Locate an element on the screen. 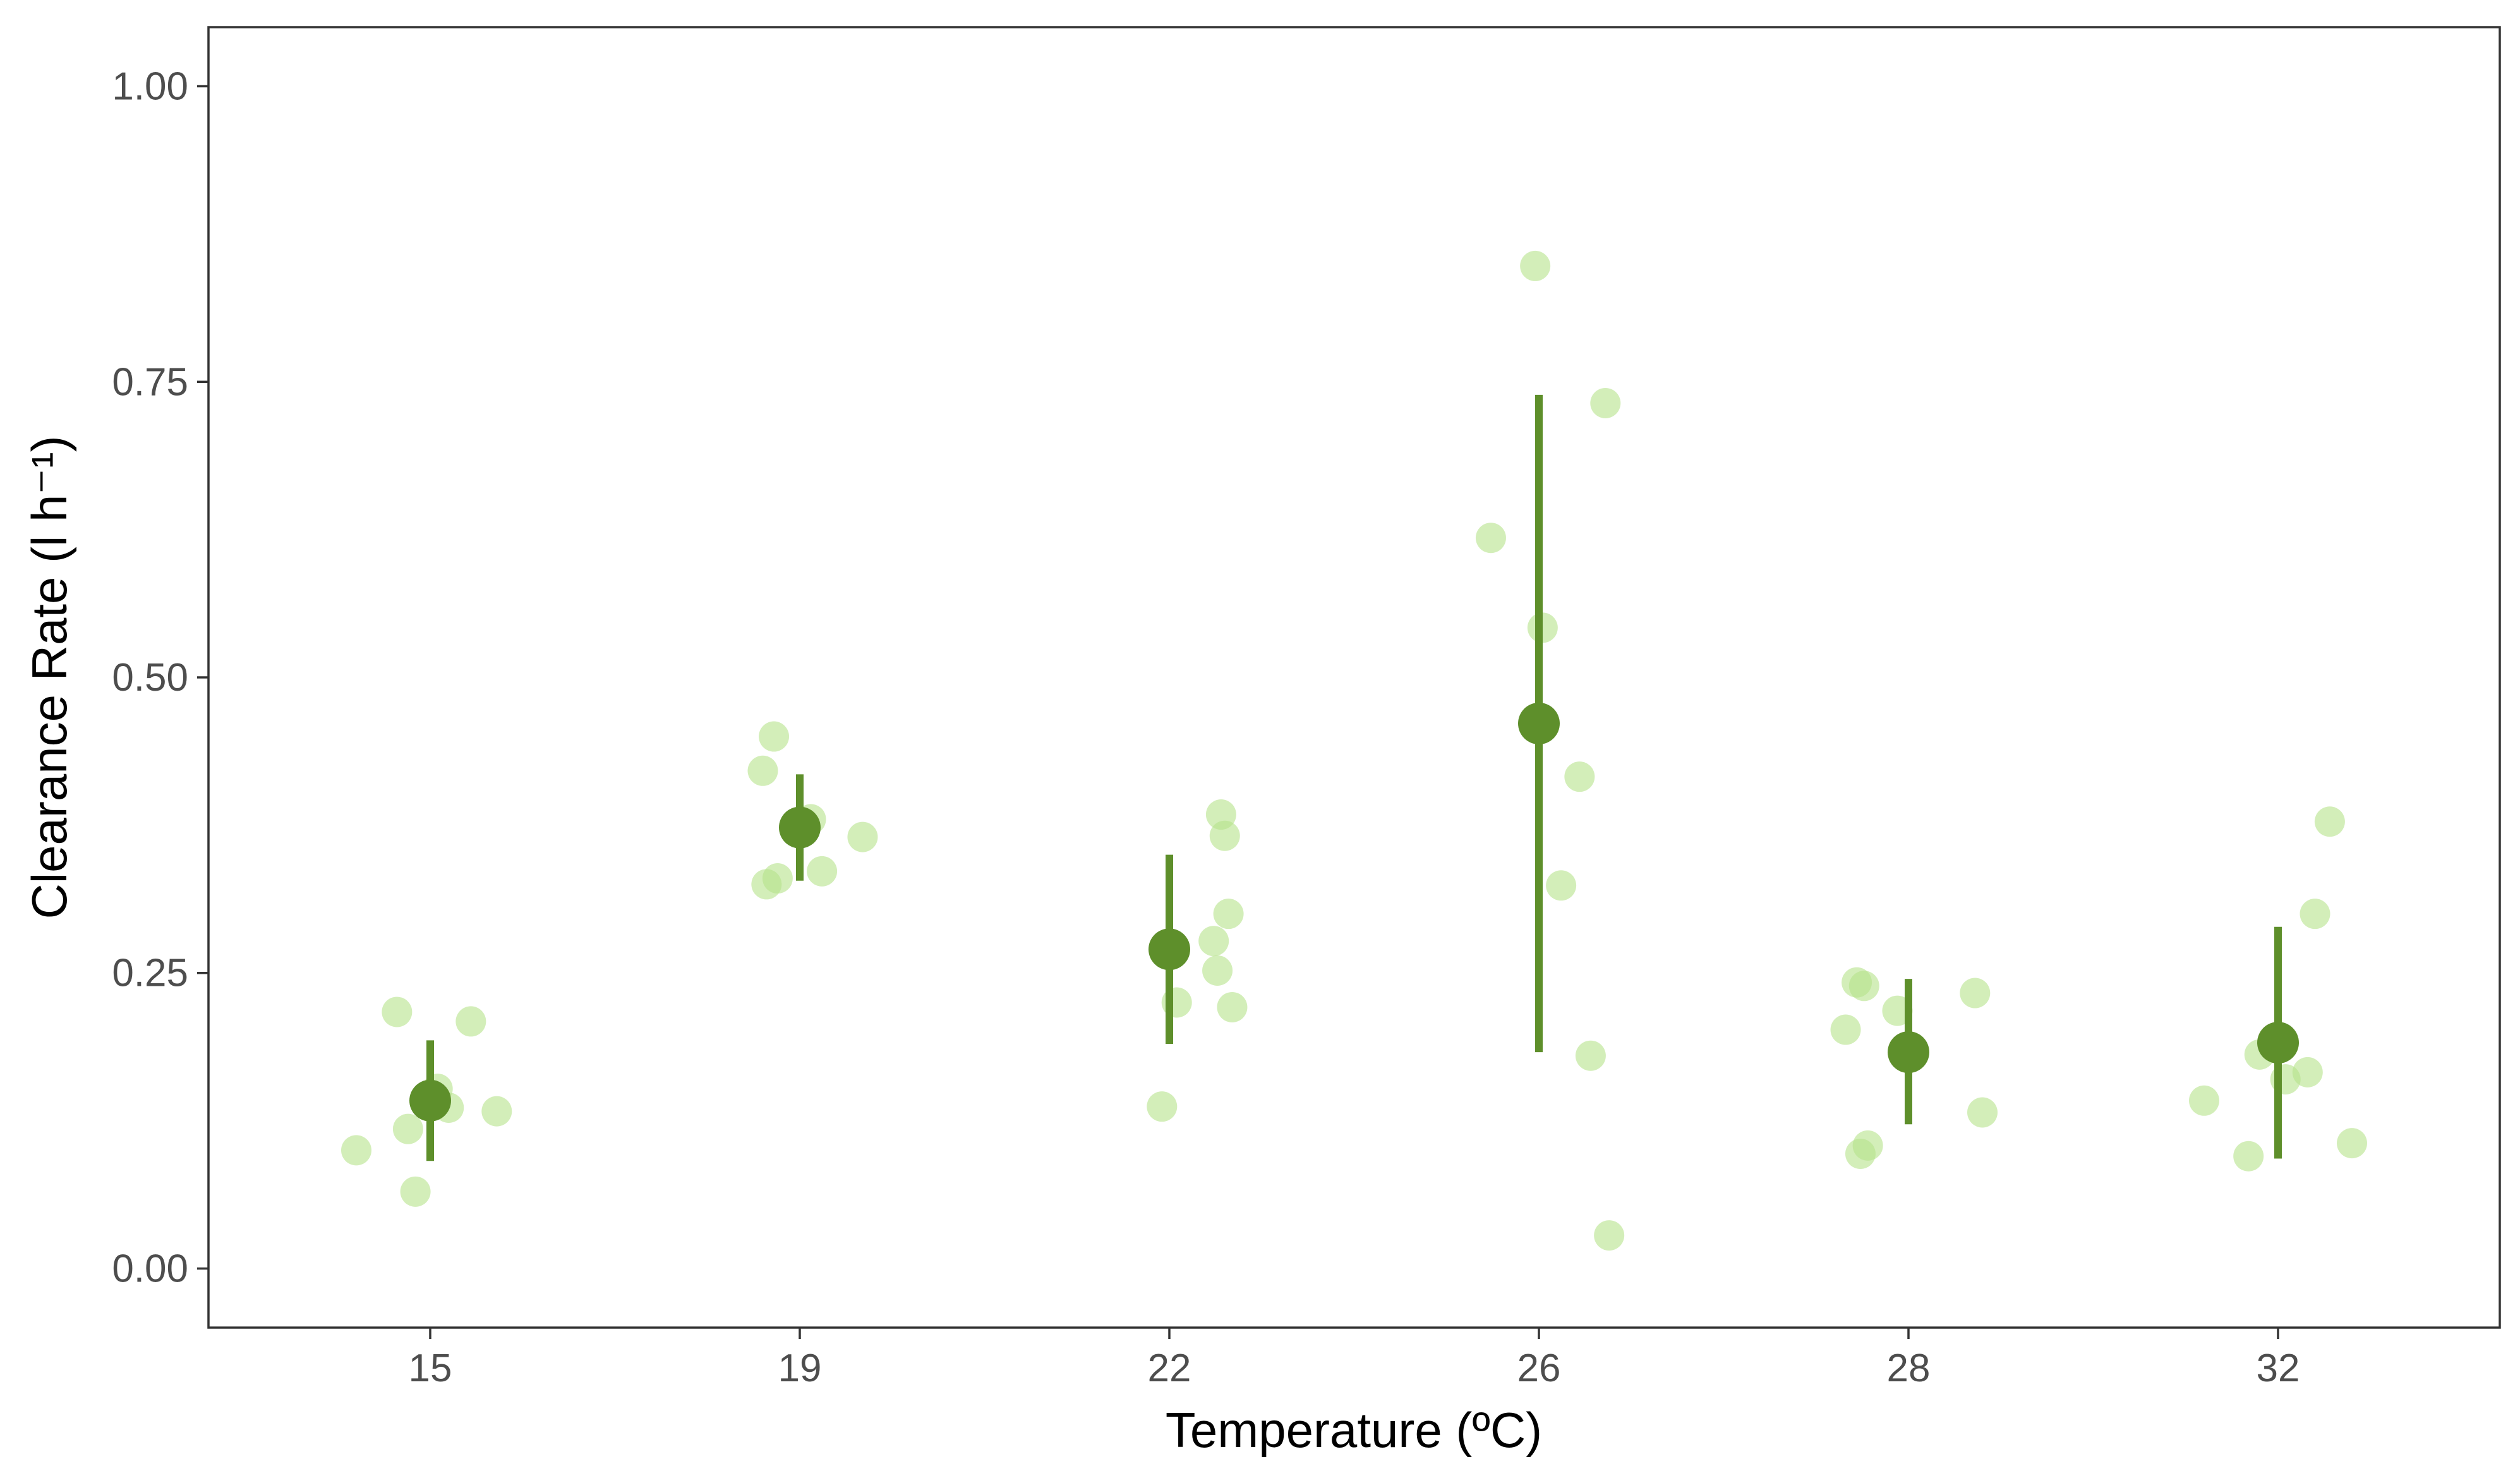  y-axis-title: Clearance Rate (l h⁻¹) is located at coordinates (49, 677).